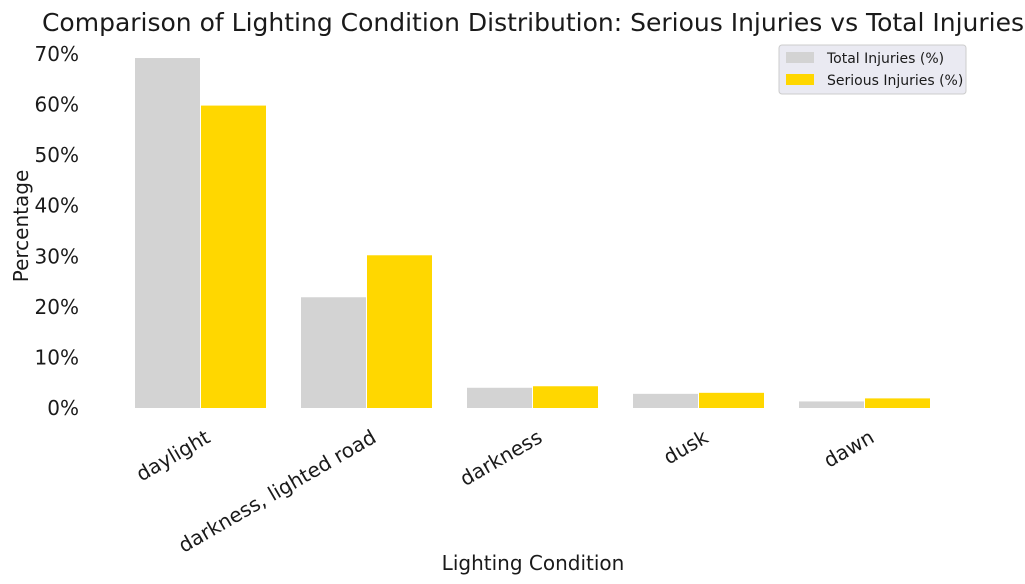 The image size is (1025, 584). Describe the element at coordinates (885, 59) in the screenshot. I see `legend-label-total: Total Injuries (%)` at that location.